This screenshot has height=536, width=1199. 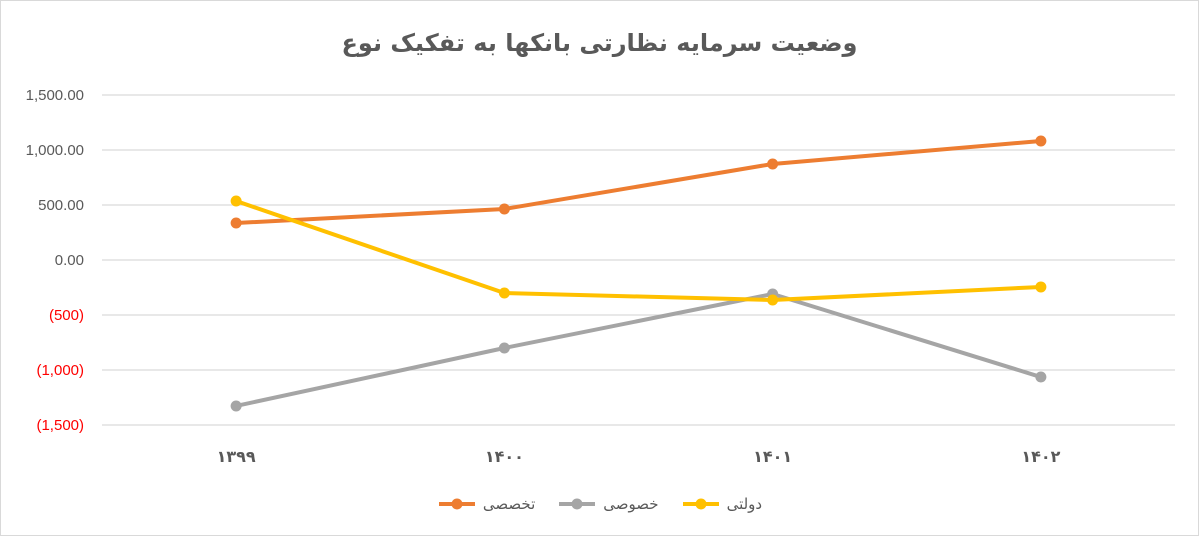 What do you see at coordinates (744, 504) in the screenshot?
I see `legend-label: دولتی` at bounding box center [744, 504].